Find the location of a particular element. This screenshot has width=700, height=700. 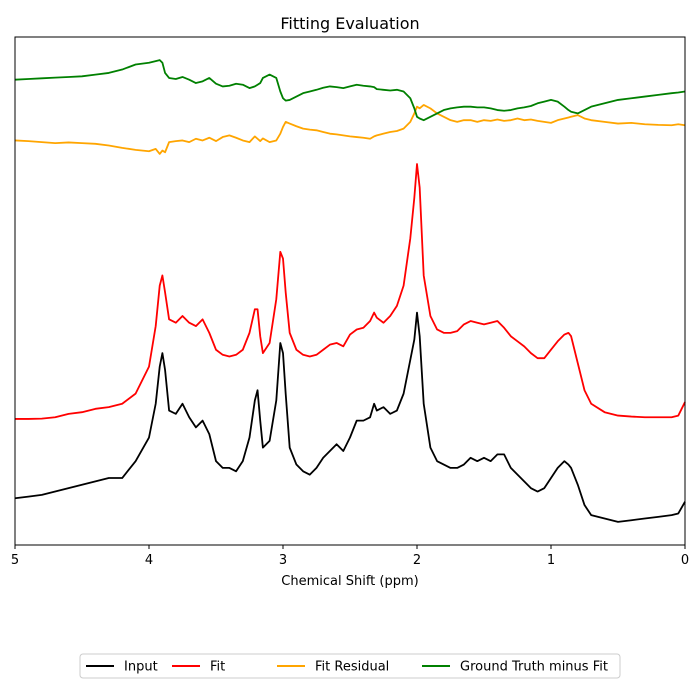

legend-label-3: Ground Truth minus Fit is located at coordinates (534, 667).